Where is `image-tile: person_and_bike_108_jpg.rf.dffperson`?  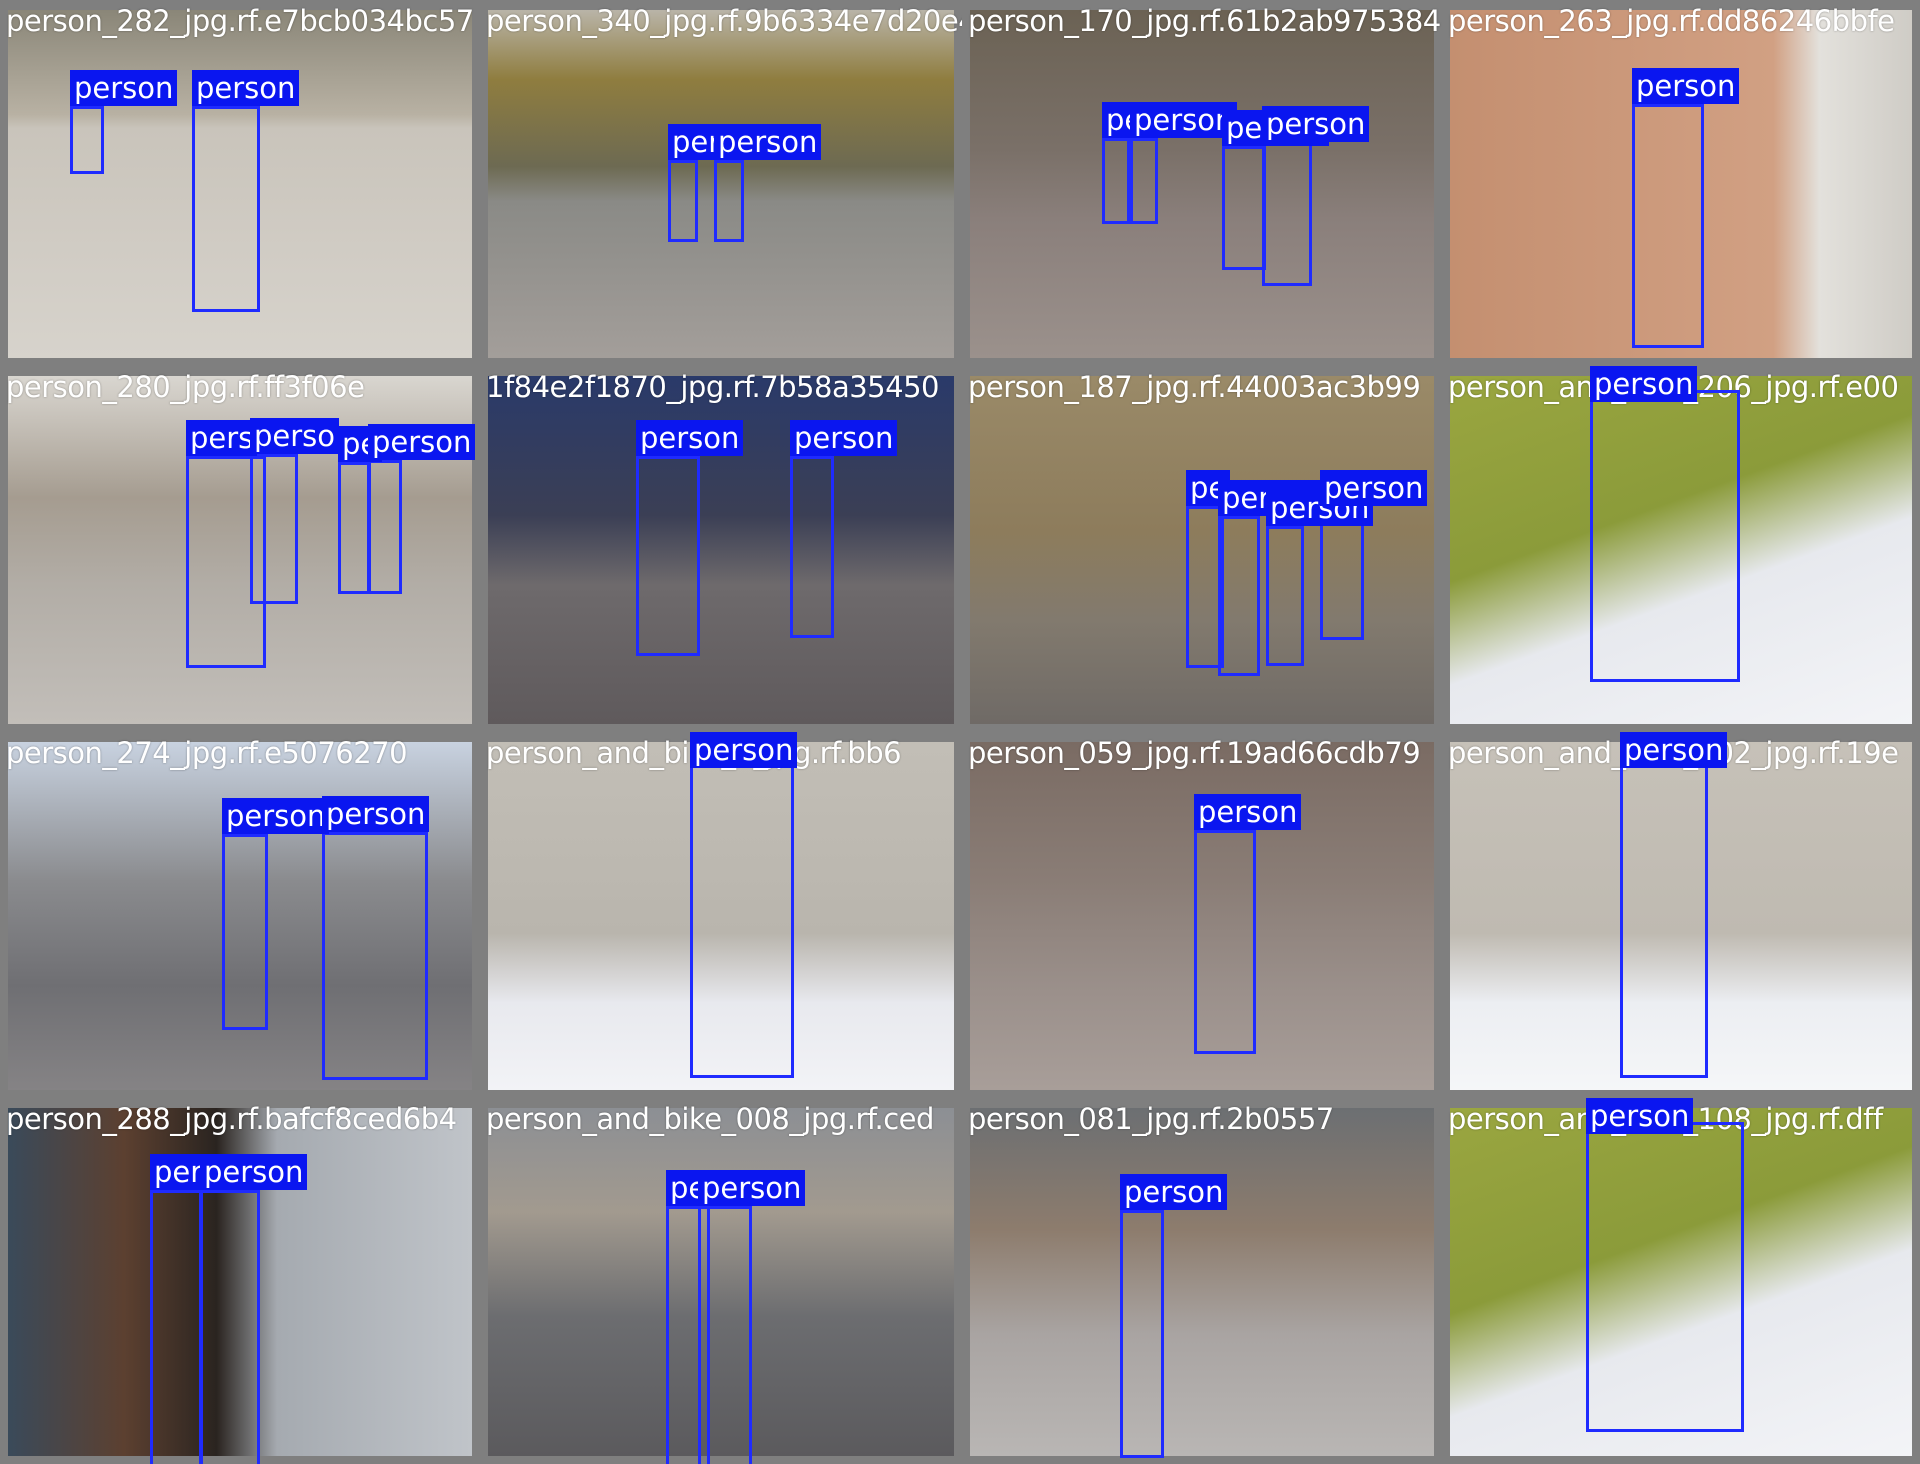 image-tile: person_and_bike_108_jpg.rf.dffperson is located at coordinates (1681, 1281).